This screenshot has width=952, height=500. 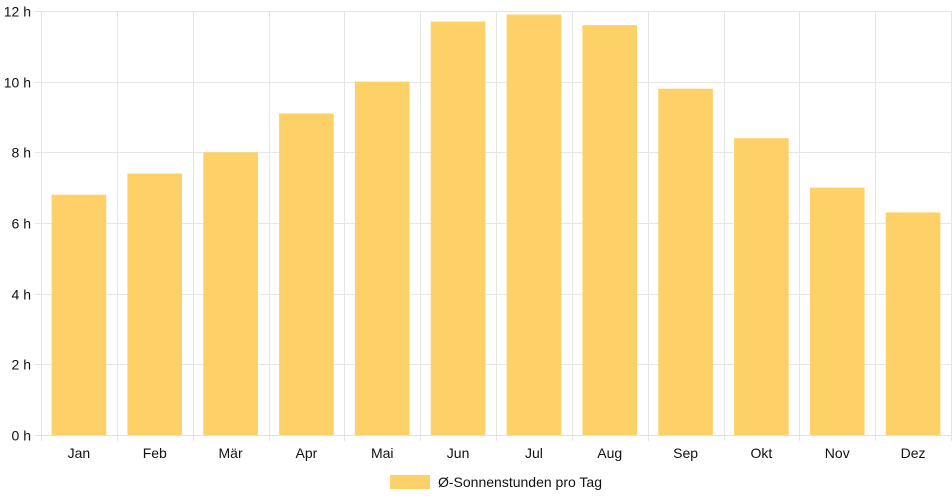 I want to click on x-tick-label: Aug, so click(x=609, y=453).